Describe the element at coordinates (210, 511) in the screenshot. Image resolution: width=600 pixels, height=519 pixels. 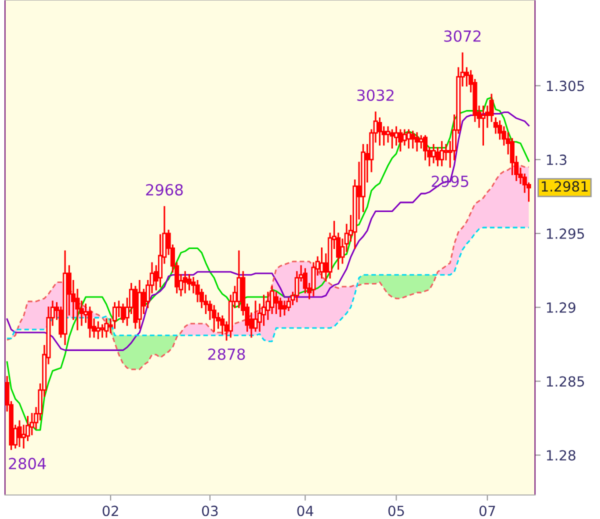
I see `x-tick-label: 03` at that location.